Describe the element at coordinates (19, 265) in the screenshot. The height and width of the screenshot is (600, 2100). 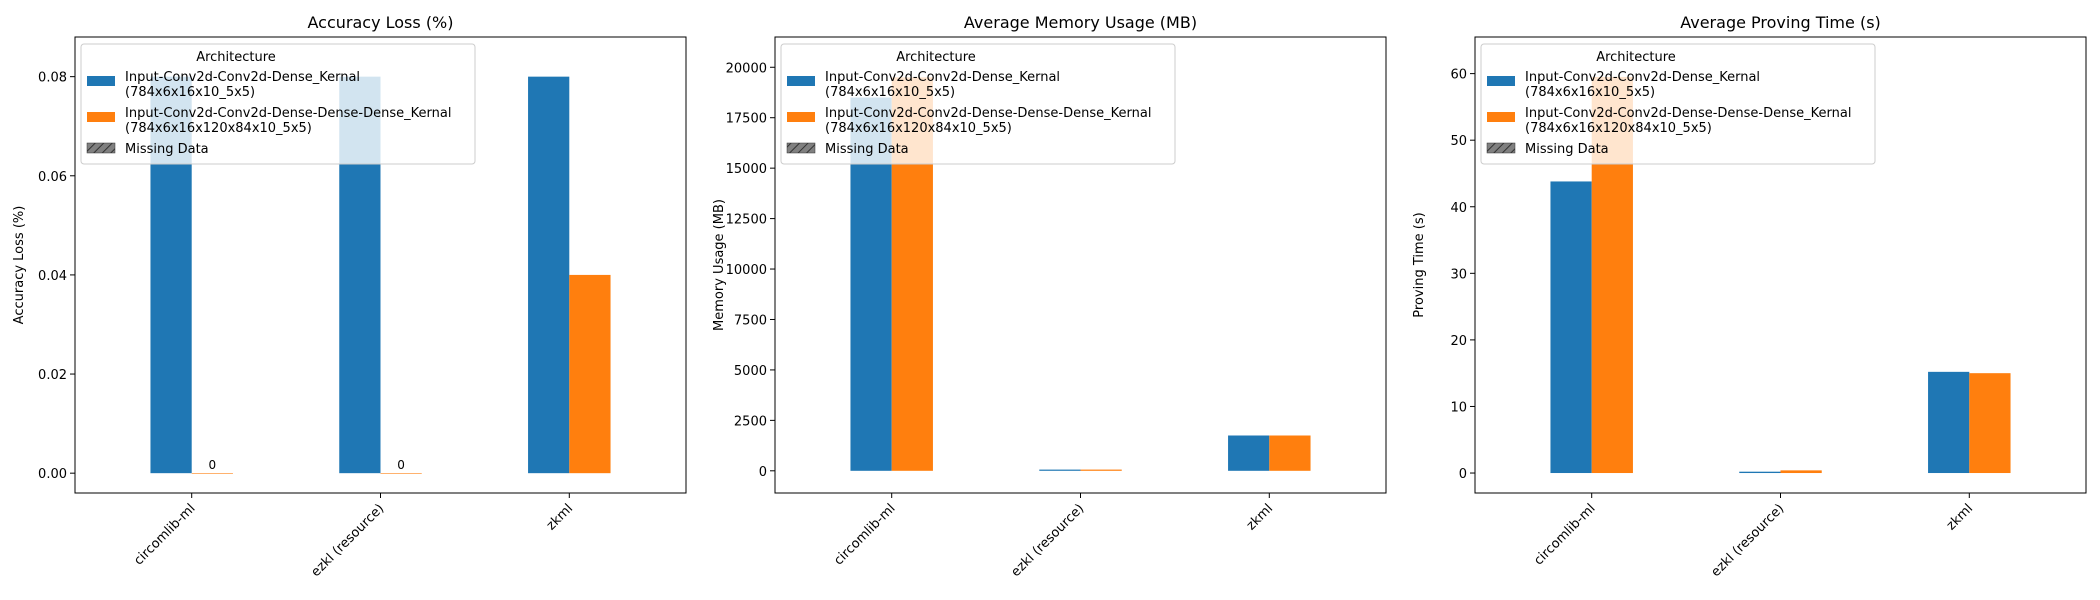
I see `y-axis-label: Accuracy Loss (%)` at that location.